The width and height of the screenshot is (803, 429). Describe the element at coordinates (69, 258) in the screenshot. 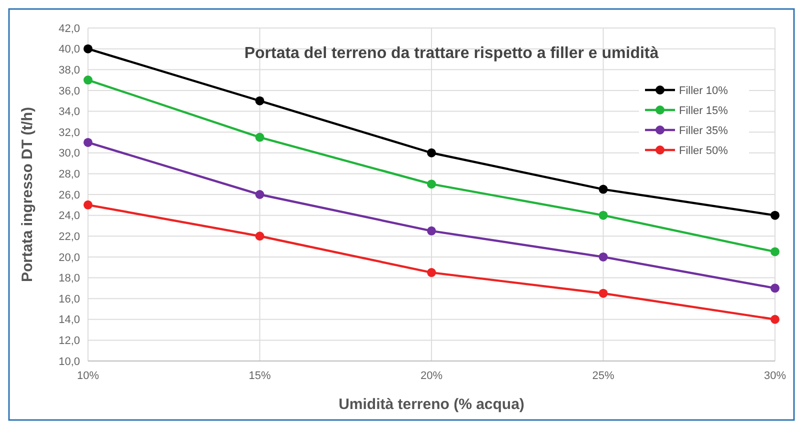

I see `y-tick-label: 20,0` at that location.